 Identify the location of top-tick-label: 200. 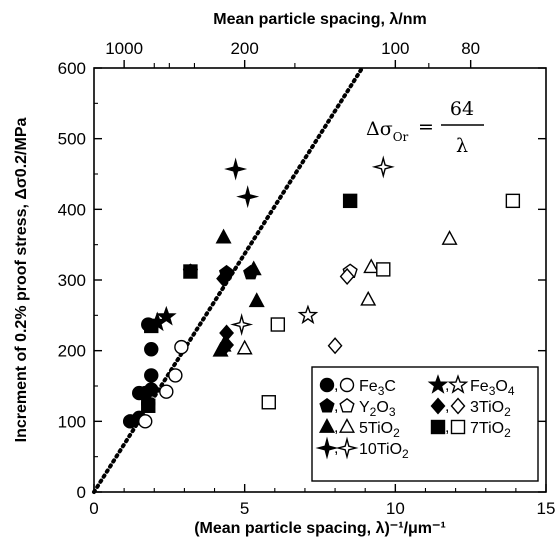
(244, 48).